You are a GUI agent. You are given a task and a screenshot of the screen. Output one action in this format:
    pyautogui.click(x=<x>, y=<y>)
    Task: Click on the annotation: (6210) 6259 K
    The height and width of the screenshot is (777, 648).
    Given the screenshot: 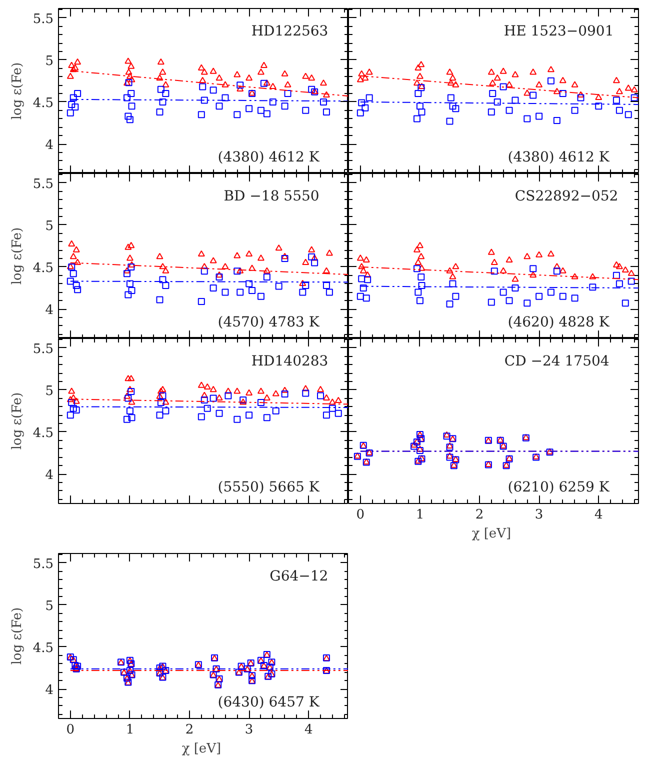 What is the action you would take?
    pyautogui.click(x=559, y=487)
    